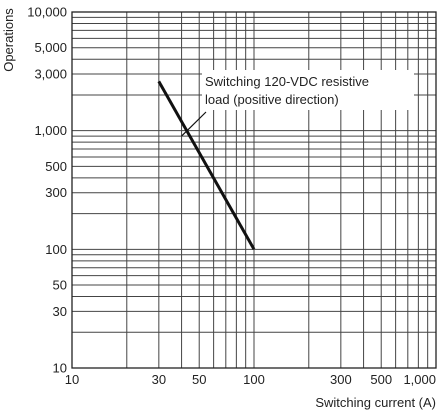 This screenshot has width=437, height=413. Describe the element at coordinates (381, 379) in the screenshot. I see `x-tick-label: 500` at that location.